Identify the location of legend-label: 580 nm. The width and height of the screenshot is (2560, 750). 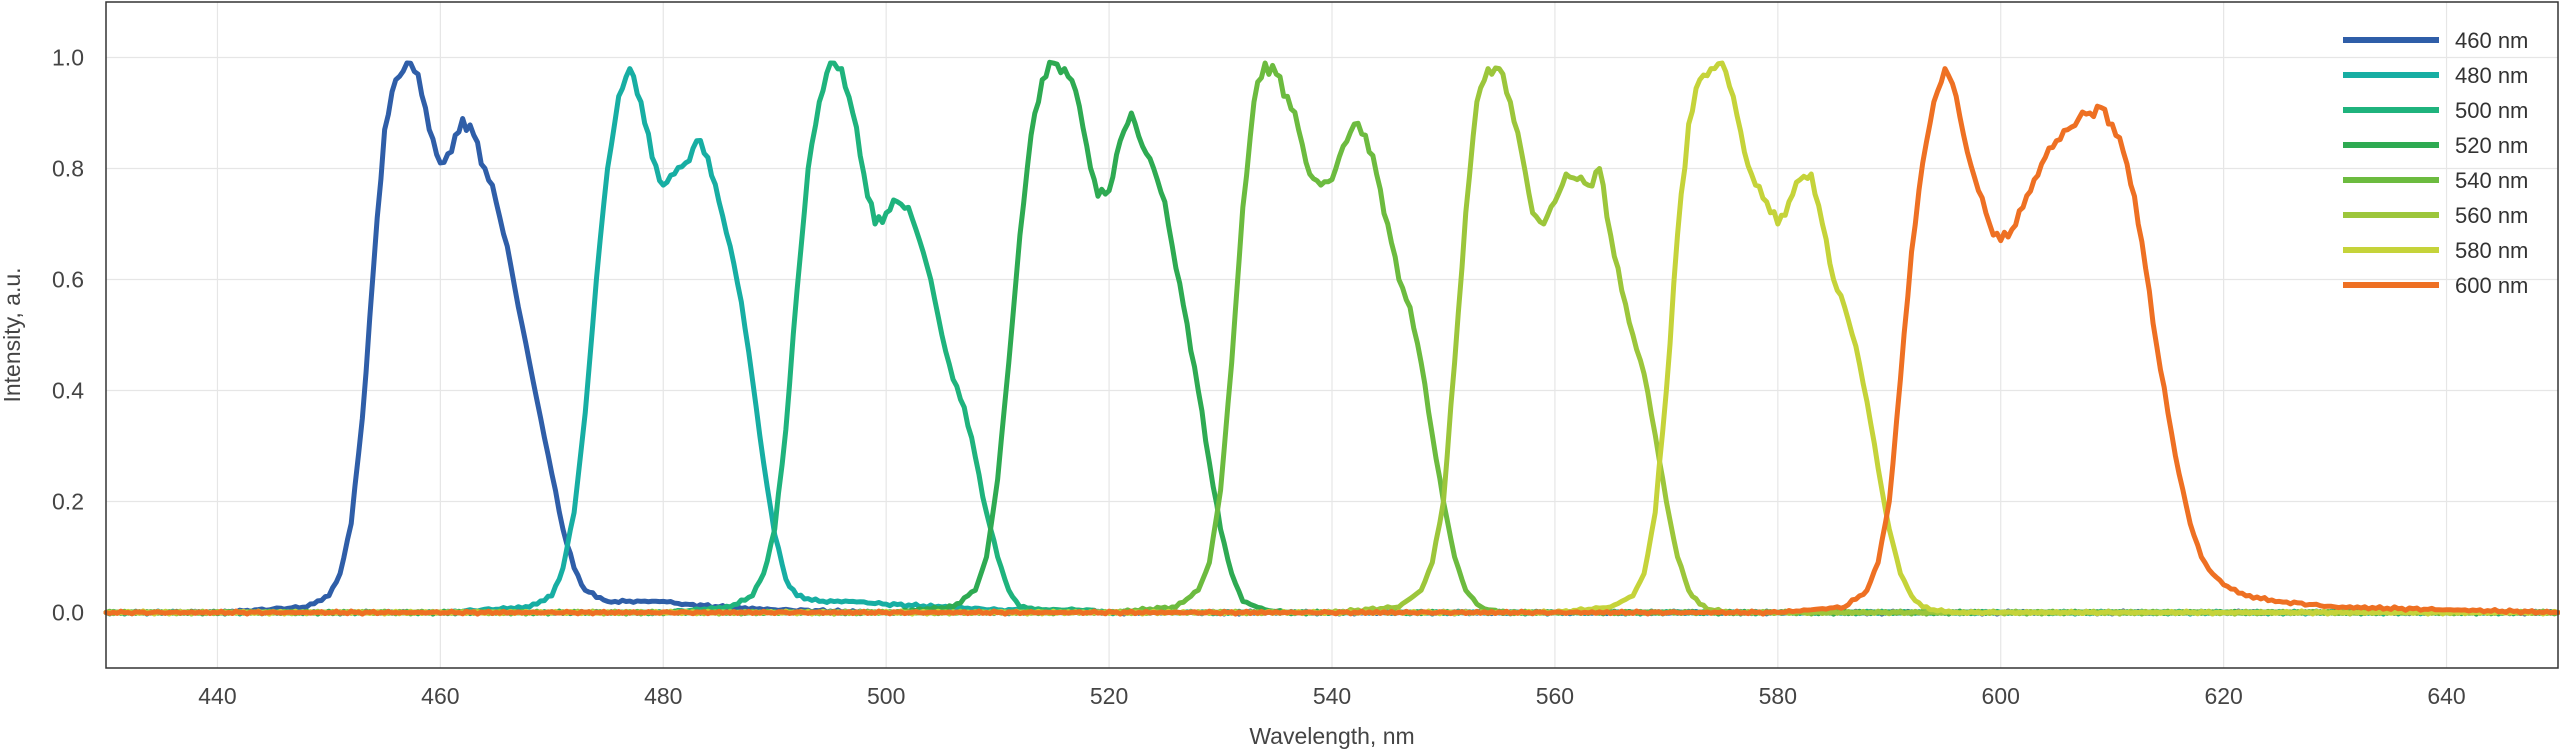
(2491, 250).